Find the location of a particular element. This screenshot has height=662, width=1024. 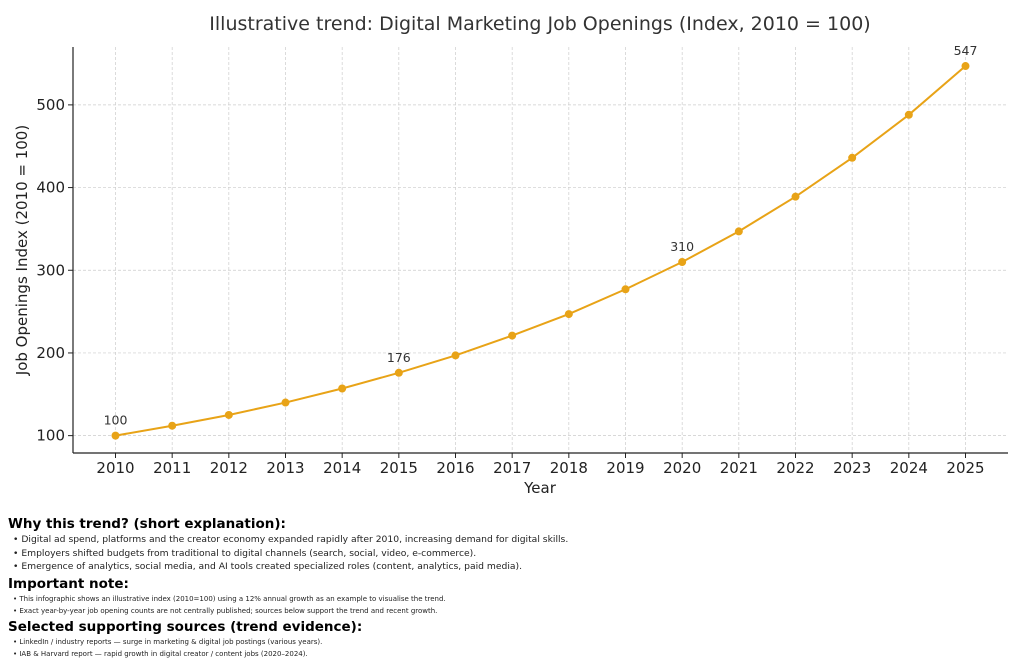

x-tick-label: 2022 is located at coordinates (795, 468).